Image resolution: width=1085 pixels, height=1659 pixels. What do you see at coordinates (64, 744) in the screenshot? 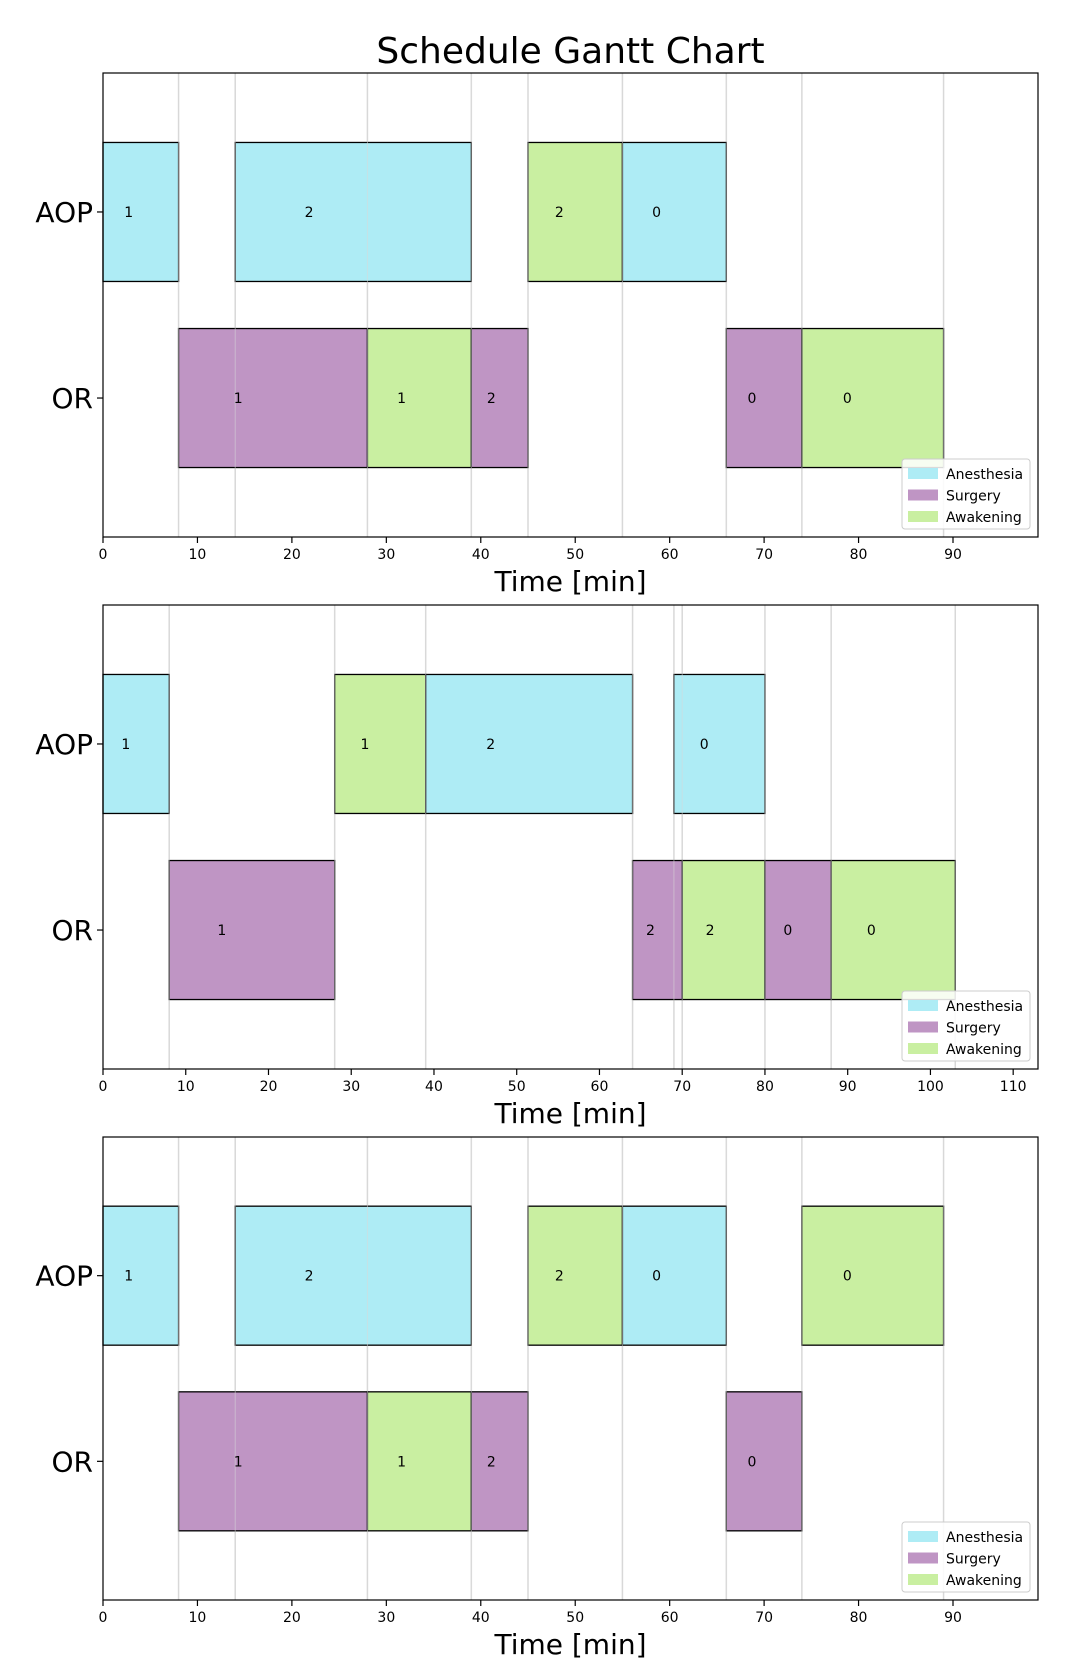
I see `y-tick-label-aop: AOP` at bounding box center [64, 744].